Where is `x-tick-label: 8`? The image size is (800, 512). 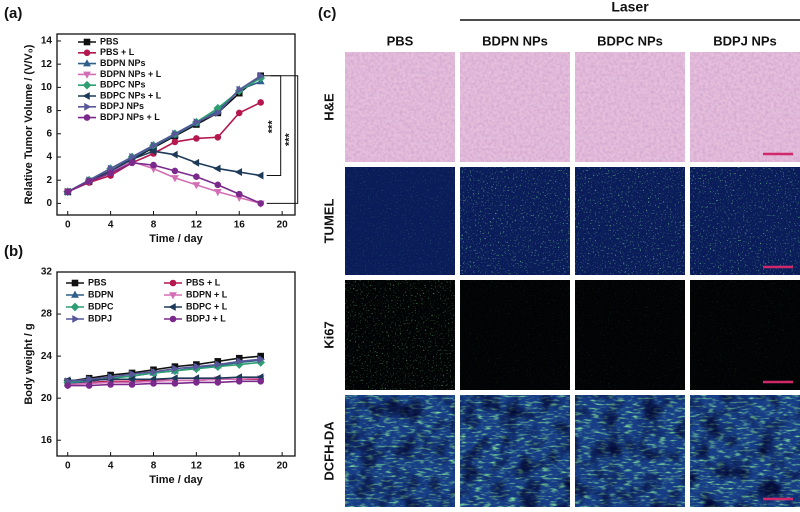
x-tick-label: 8 is located at coordinates (154, 225).